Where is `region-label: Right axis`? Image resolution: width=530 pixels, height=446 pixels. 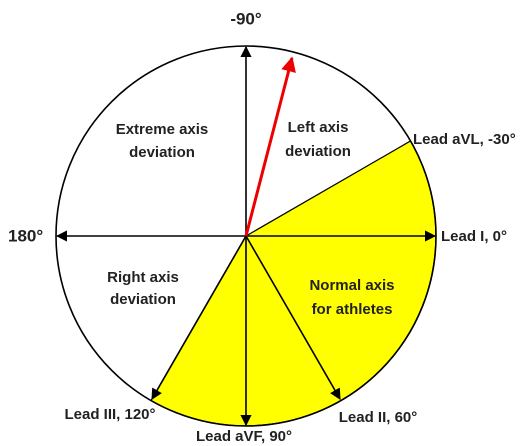
region-label: Right axis is located at coordinates (143, 277).